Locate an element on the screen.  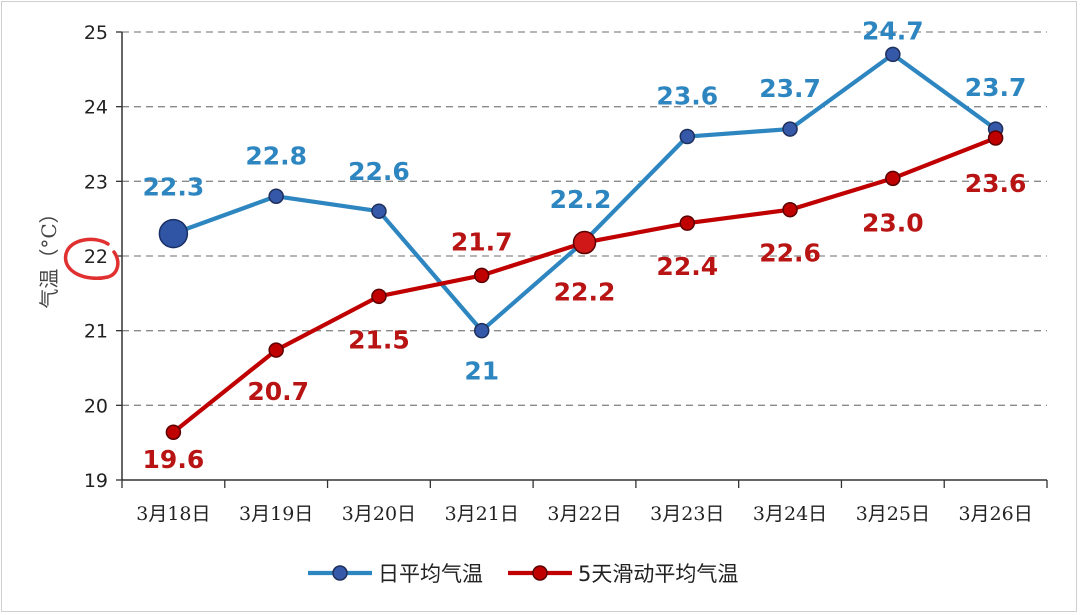
x-tick-label: 3月20日 is located at coordinates (379, 514).